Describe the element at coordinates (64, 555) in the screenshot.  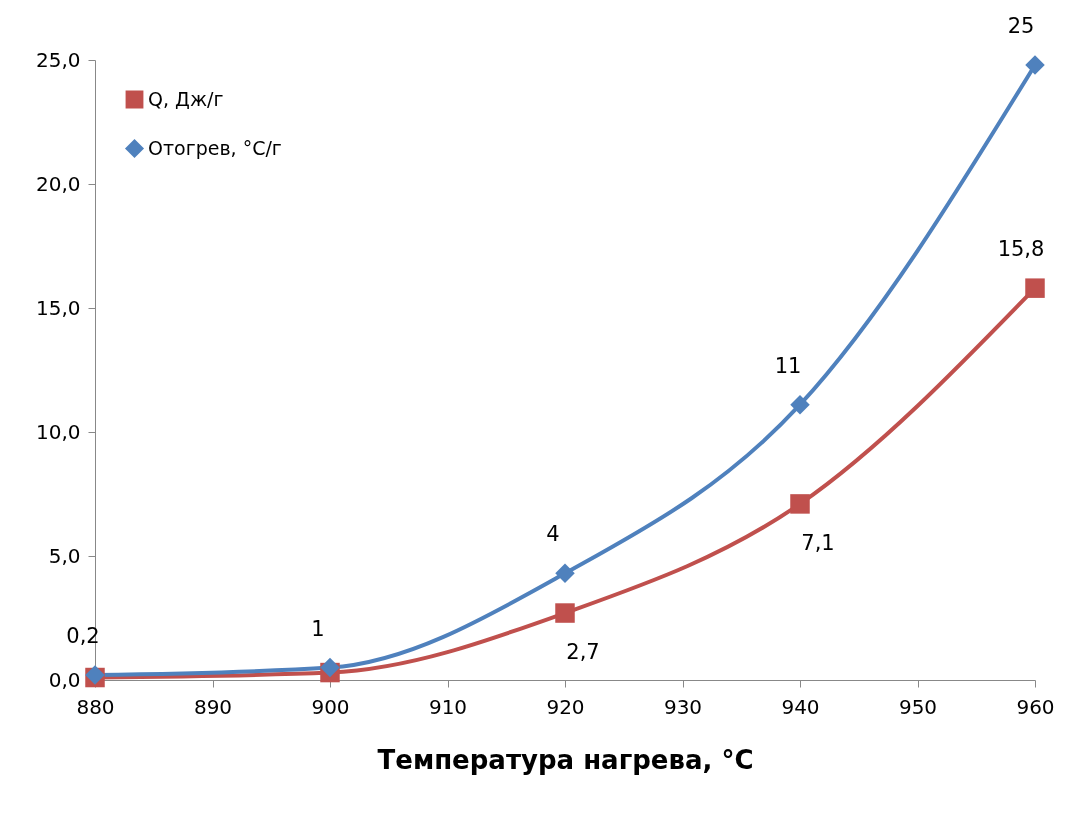
I see `y-tick-label: 5,0` at that location.